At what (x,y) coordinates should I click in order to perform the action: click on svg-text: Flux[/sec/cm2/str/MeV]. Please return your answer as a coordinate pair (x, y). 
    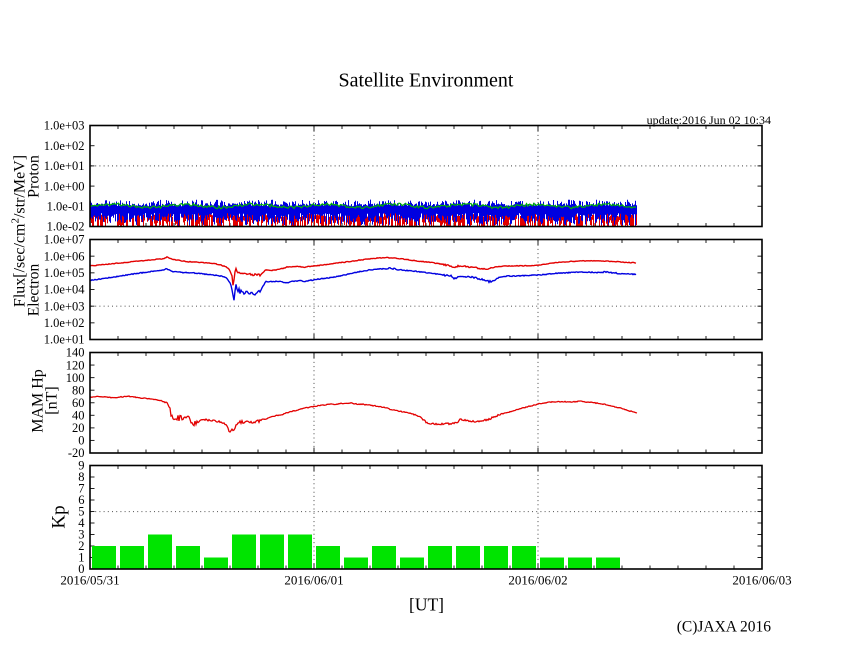
    Looking at the image, I should click on (19, 231).